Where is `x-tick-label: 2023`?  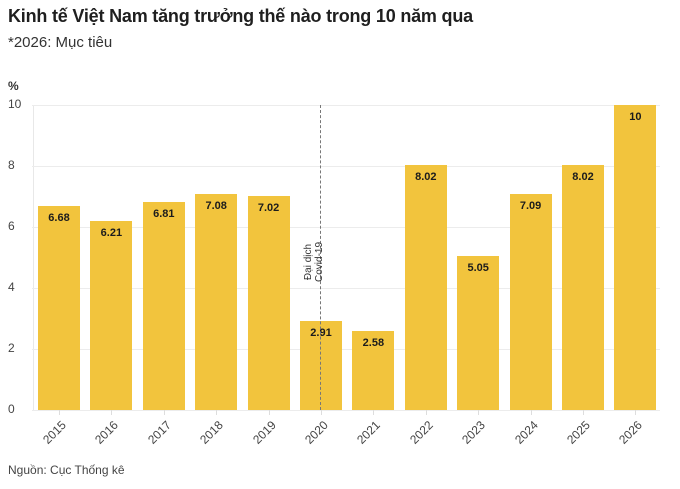 x-tick-label: 2023 is located at coordinates (474, 432).